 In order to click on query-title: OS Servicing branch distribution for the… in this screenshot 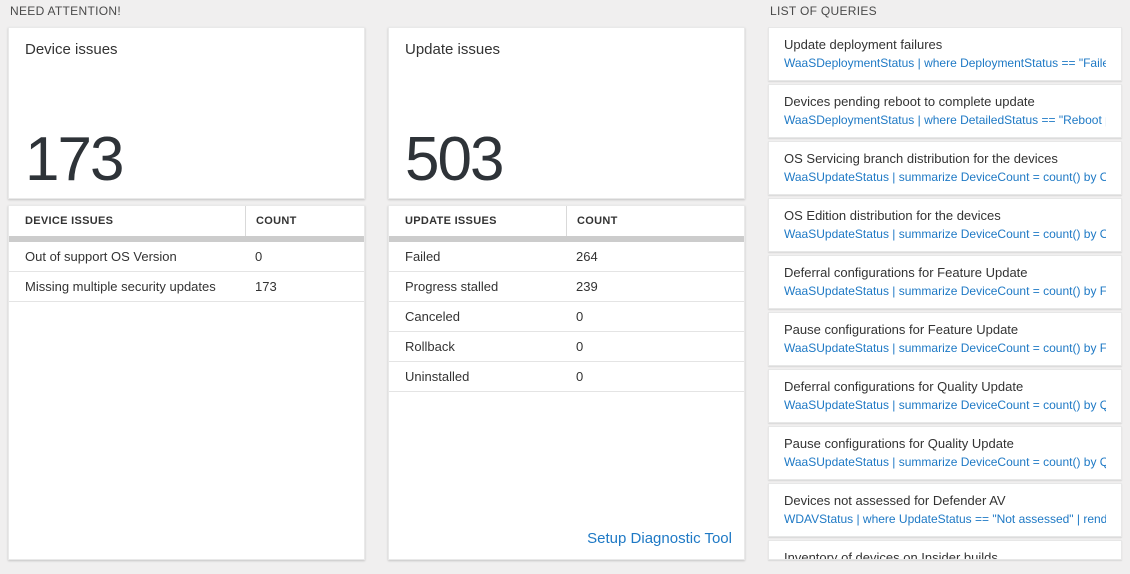, I will do `click(921, 158)`.